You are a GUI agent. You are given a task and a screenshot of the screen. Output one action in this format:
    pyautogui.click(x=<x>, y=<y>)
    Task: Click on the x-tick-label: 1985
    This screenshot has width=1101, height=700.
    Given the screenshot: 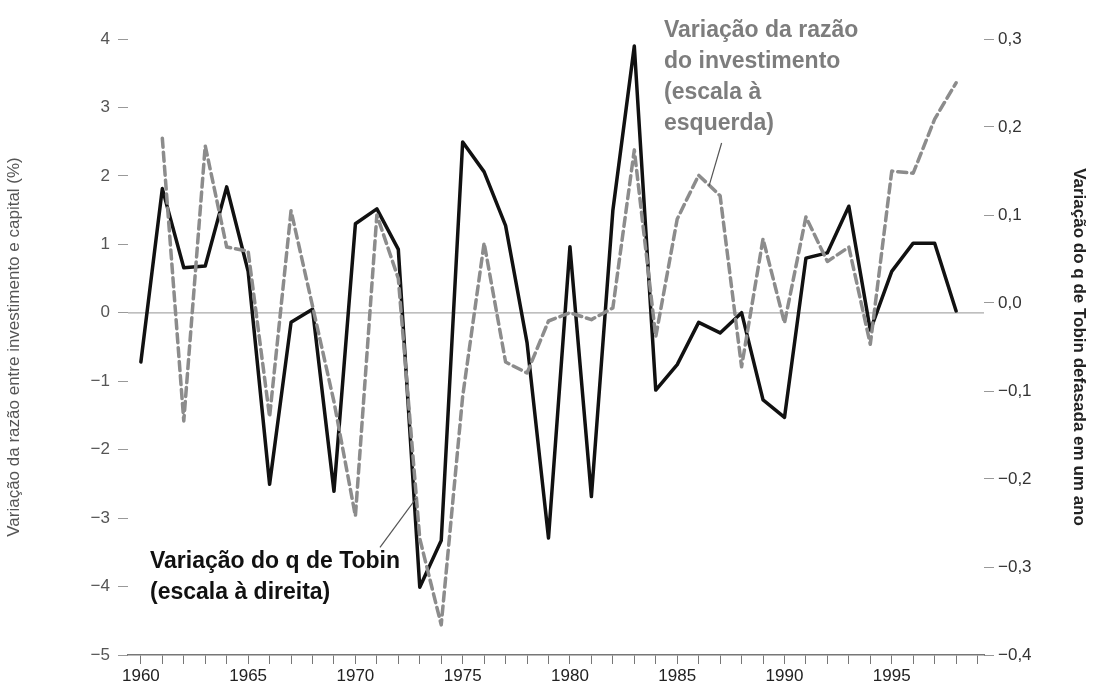 What is the action you would take?
    pyautogui.click(x=677, y=675)
    